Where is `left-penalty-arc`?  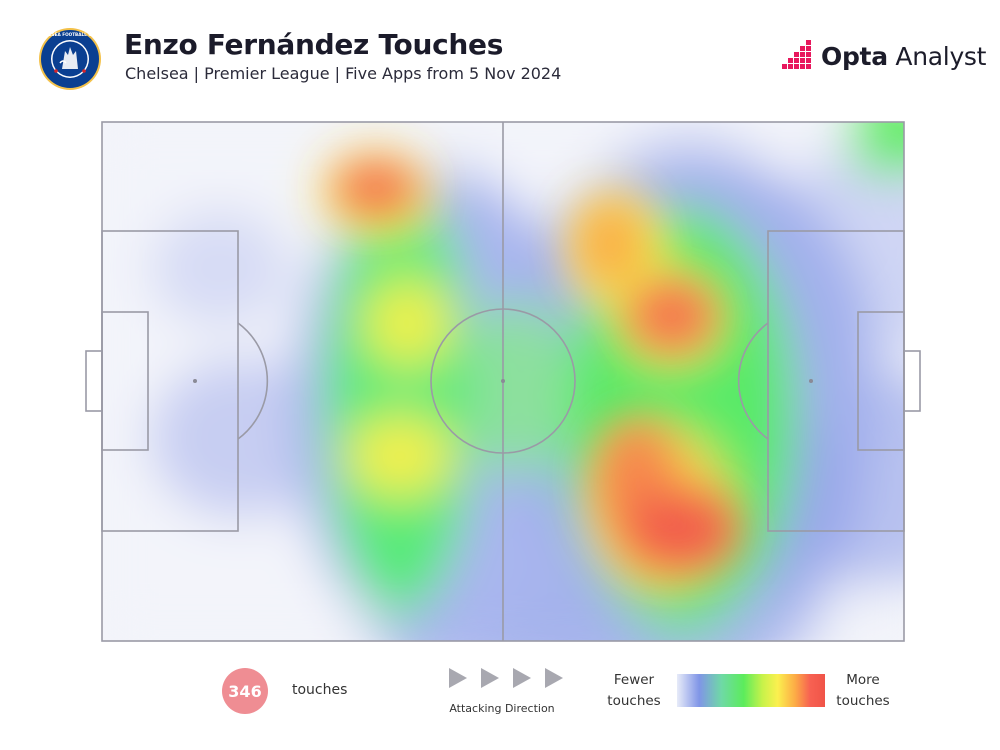 left-penalty-arc is located at coordinates (253, 381).